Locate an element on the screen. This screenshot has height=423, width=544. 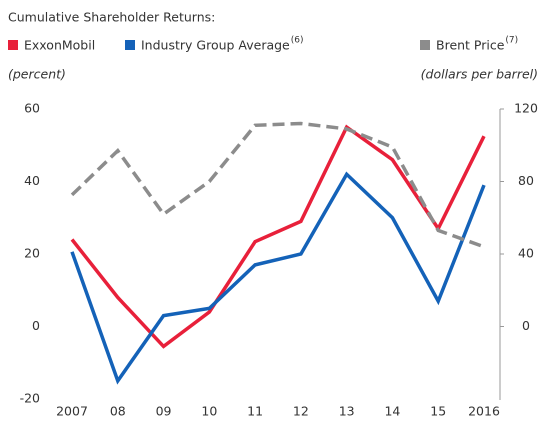
legend-label: Brent Price is located at coordinates (470, 45).